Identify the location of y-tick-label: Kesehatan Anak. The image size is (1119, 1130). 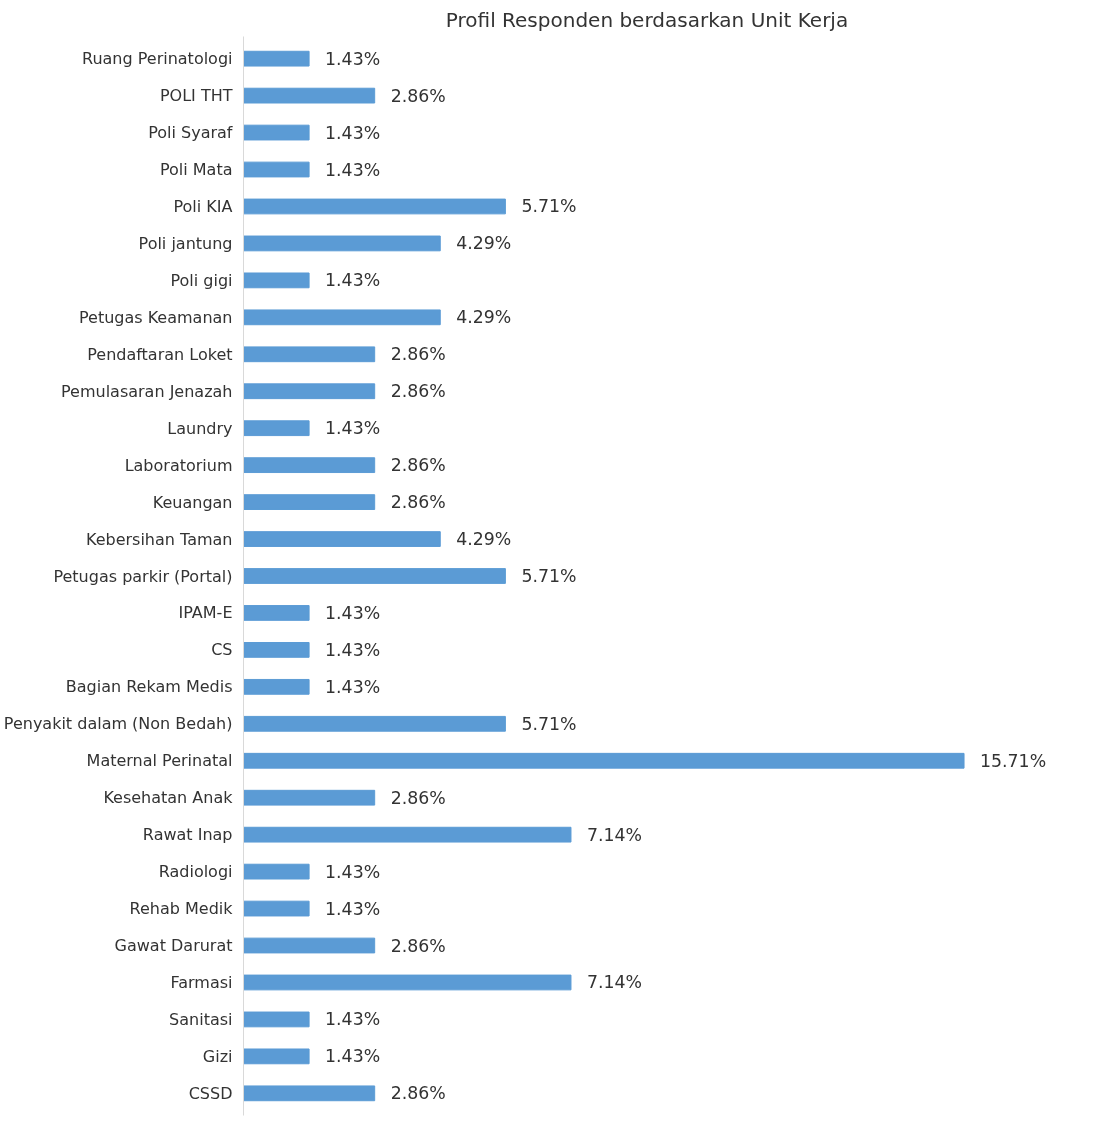
(168, 798).